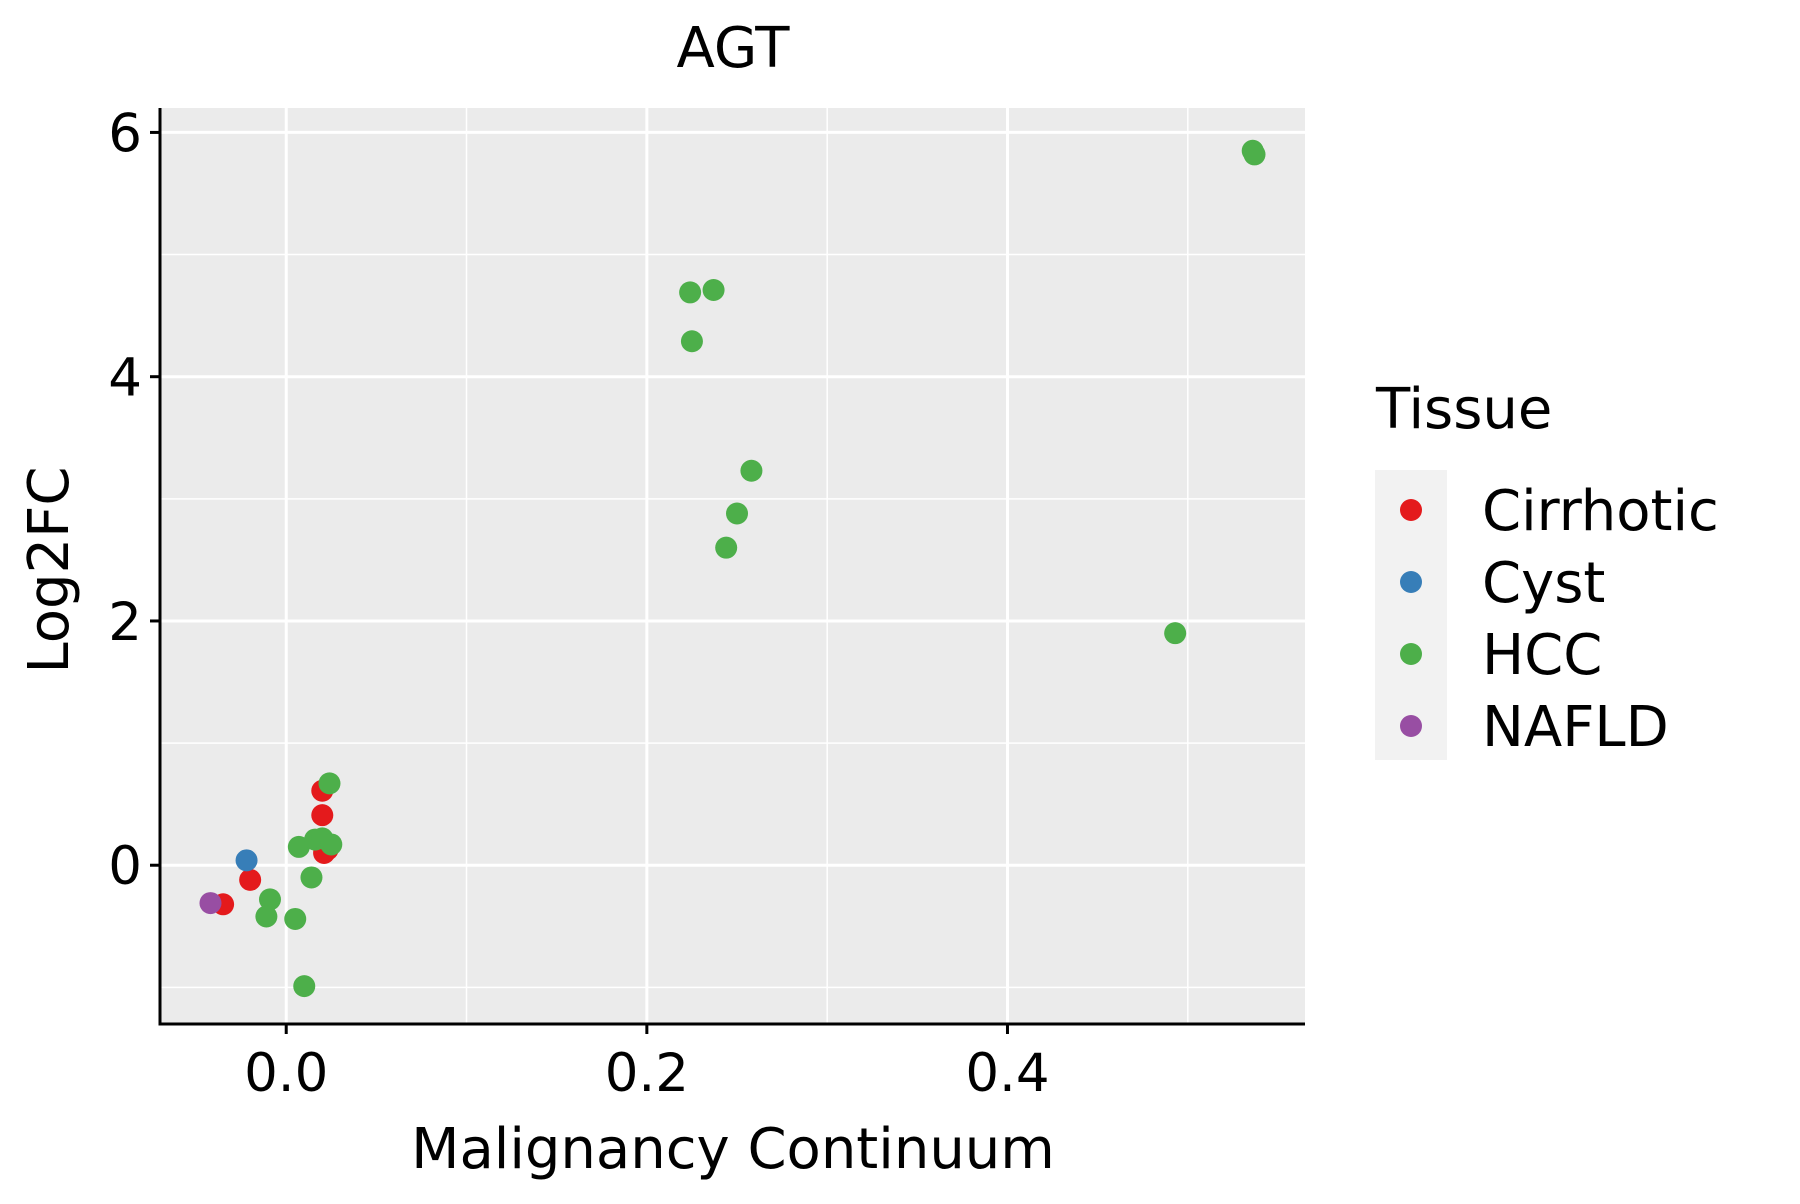 The width and height of the screenshot is (1800, 1204). I want to click on y-tick-label: 4, so click(125, 378).